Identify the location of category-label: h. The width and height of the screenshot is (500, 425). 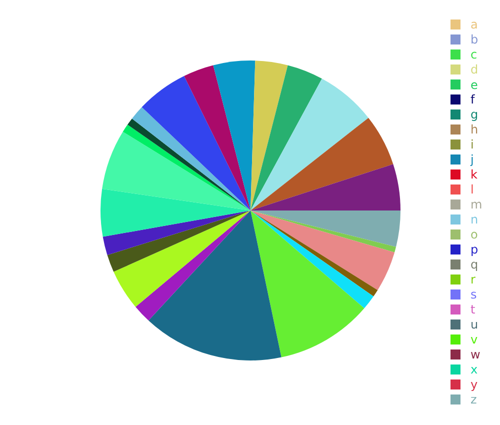
(474, 129).